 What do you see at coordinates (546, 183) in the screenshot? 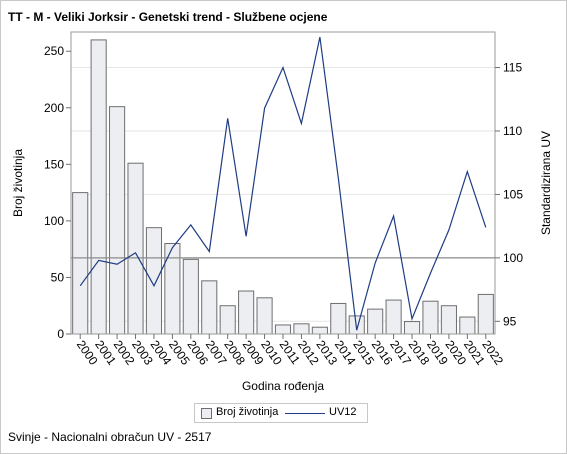
I see `y2-axis-title: Standardizirana UV` at bounding box center [546, 183].